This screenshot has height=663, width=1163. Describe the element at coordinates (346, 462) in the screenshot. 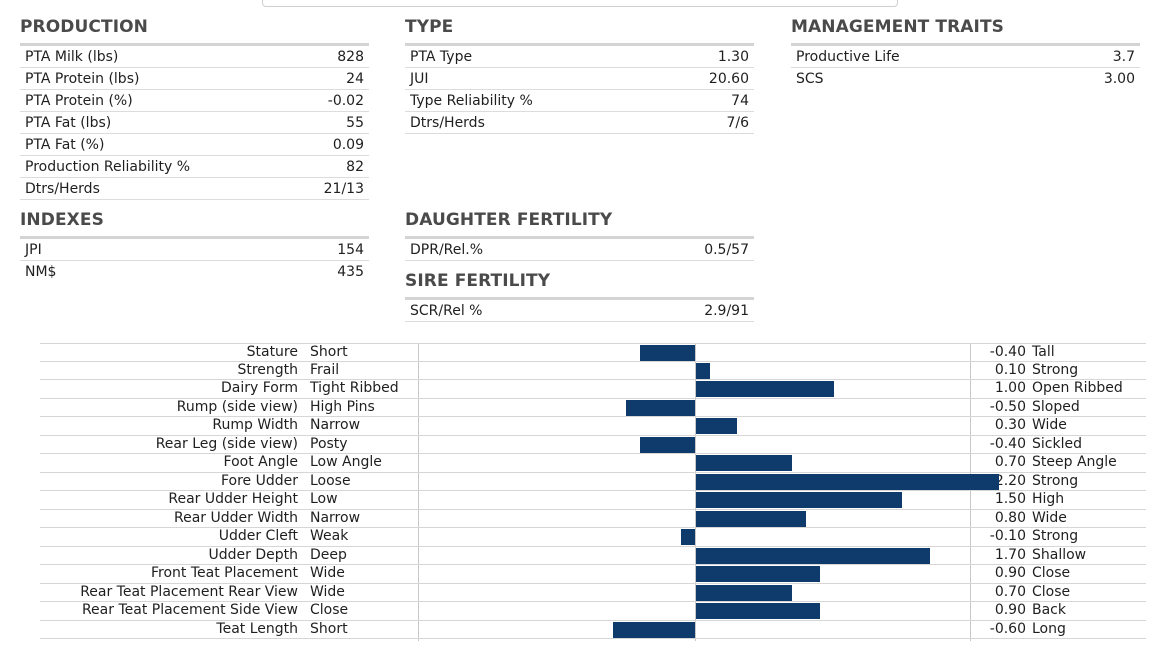

I see `low-label: Low Angle` at that location.